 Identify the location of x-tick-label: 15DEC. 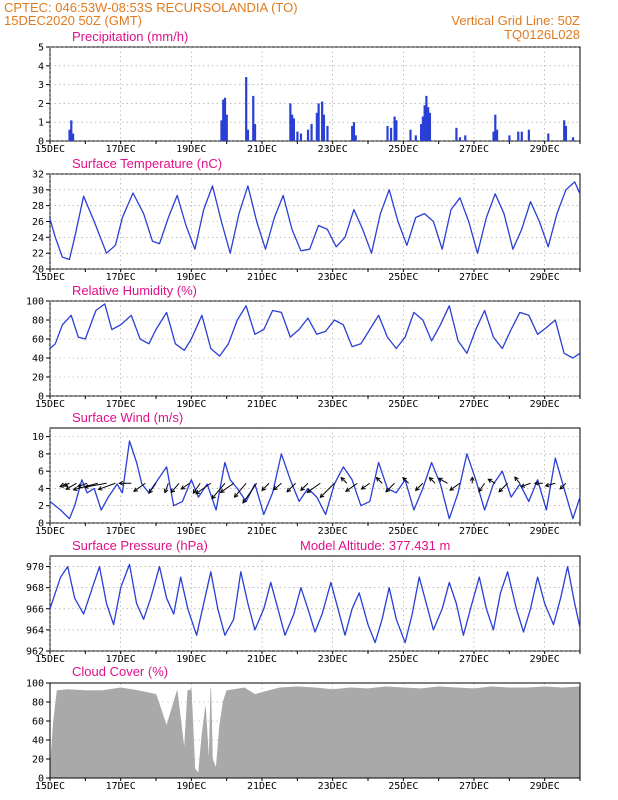
(50, 277).